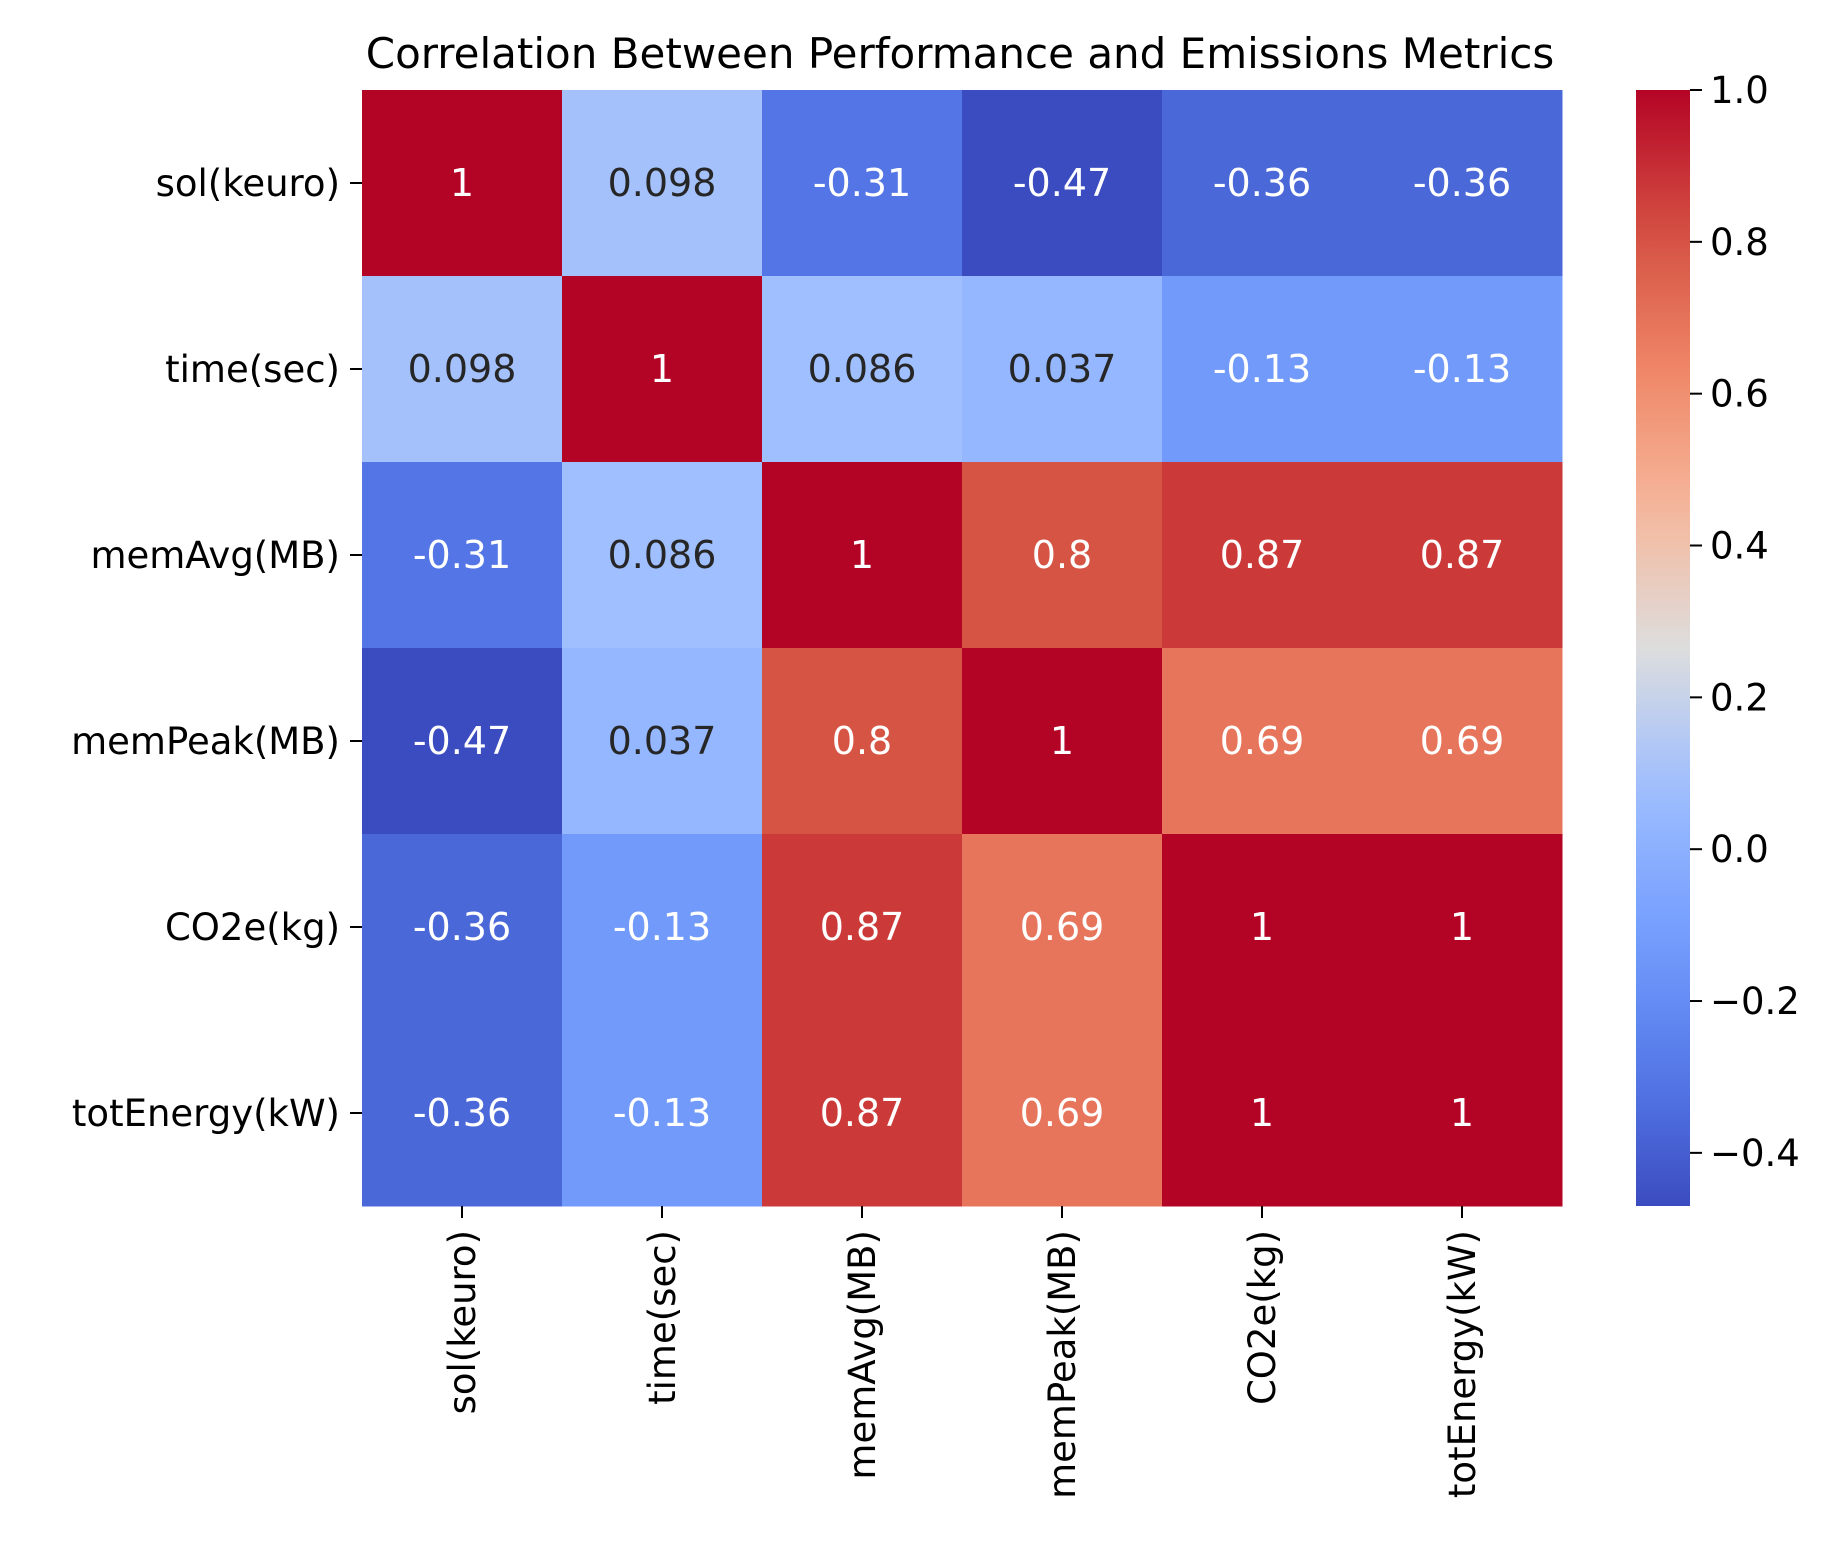  What do you see at coordinates (1755, 1001) in the screenshot?
I see `colorbar-tick-label: −0.2` at bounding box center [1755, 1001].